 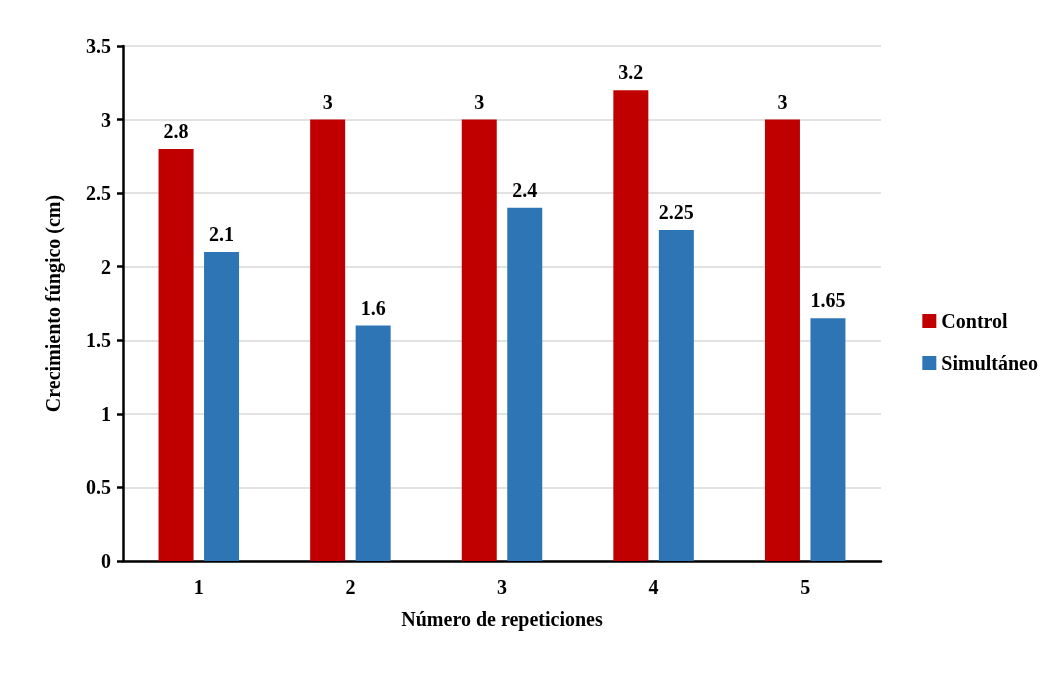 What do you see at coordinates (350, 587) in the screenshot?
I see `x-tick-label: 2` at bounding box center [350, 587].